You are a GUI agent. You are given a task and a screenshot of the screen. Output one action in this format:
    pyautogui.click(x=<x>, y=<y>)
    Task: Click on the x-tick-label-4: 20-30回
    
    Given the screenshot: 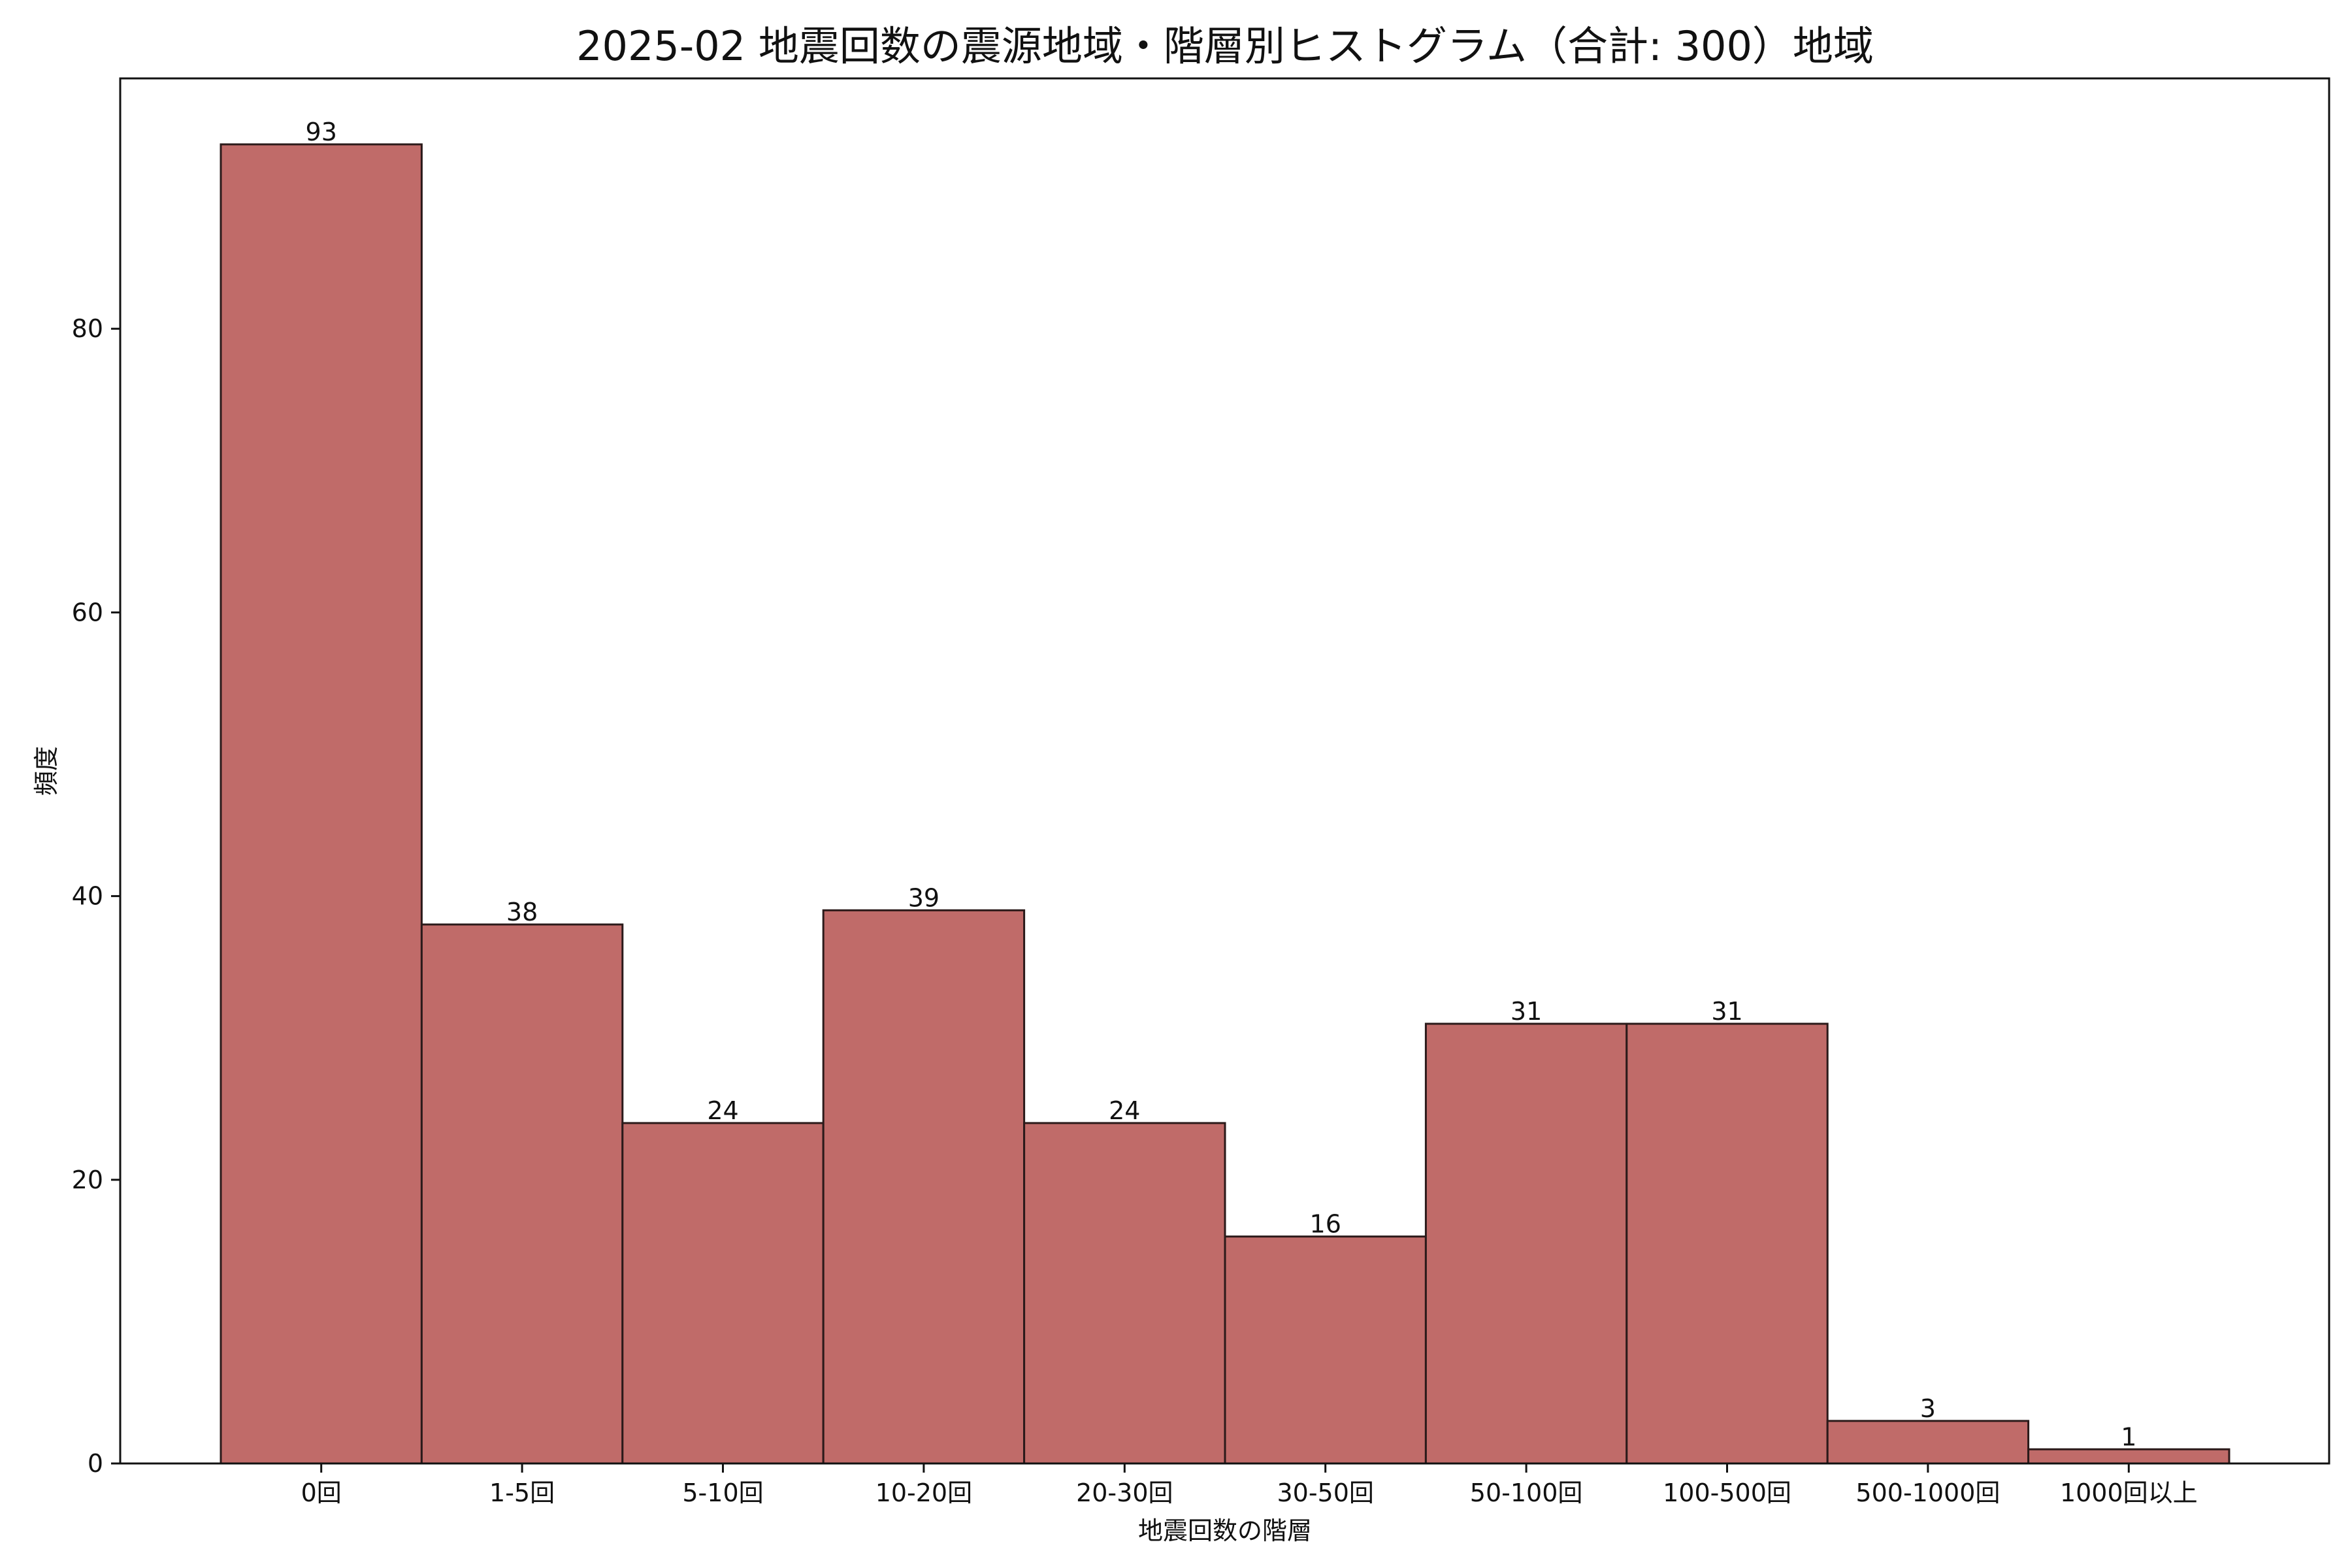 What is the action you would take?
    pyautogui.click(x=1124, y=1492)
    